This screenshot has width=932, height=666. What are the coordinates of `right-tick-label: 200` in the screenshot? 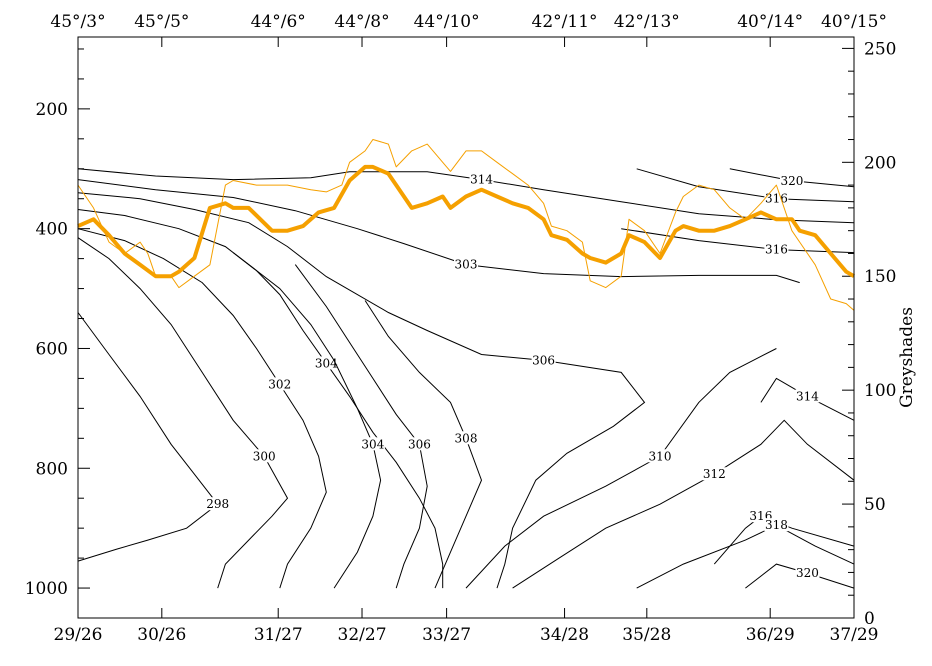 It's located at (880, 163).